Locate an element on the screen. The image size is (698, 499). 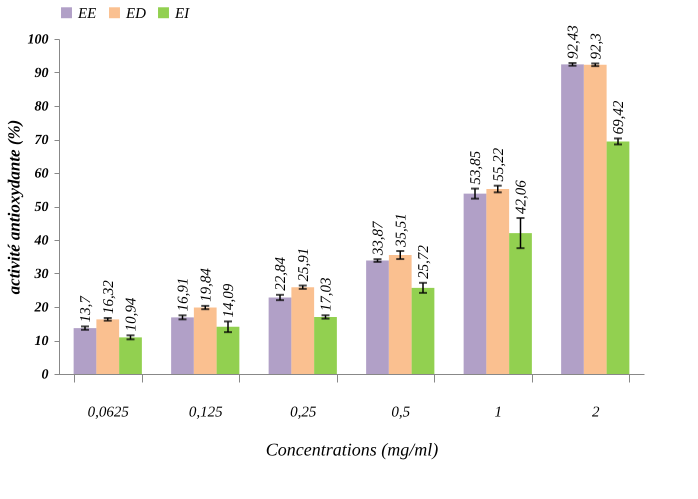
y-tick-label: 60 is located at coordinates (41, 174).